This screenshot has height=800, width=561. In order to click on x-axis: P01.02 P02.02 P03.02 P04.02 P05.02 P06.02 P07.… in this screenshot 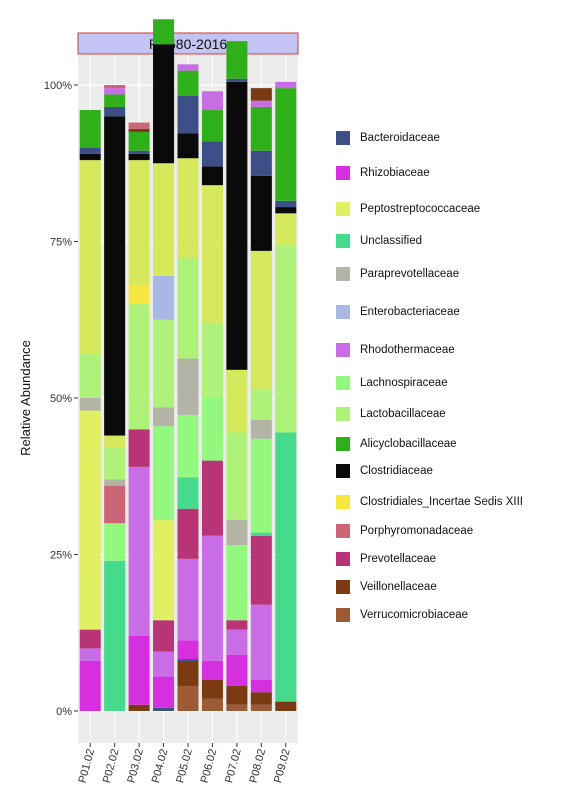, I will do `click(185, 763)`.